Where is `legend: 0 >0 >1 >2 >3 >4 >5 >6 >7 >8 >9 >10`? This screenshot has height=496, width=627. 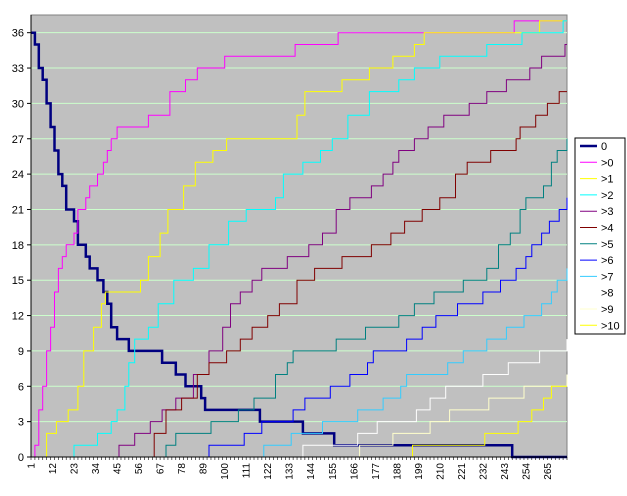
legend: 0 >0 >1 >2 >3 >4 >5 >6 >7 >8 >9 >10 is located at coordinates (600, 236).